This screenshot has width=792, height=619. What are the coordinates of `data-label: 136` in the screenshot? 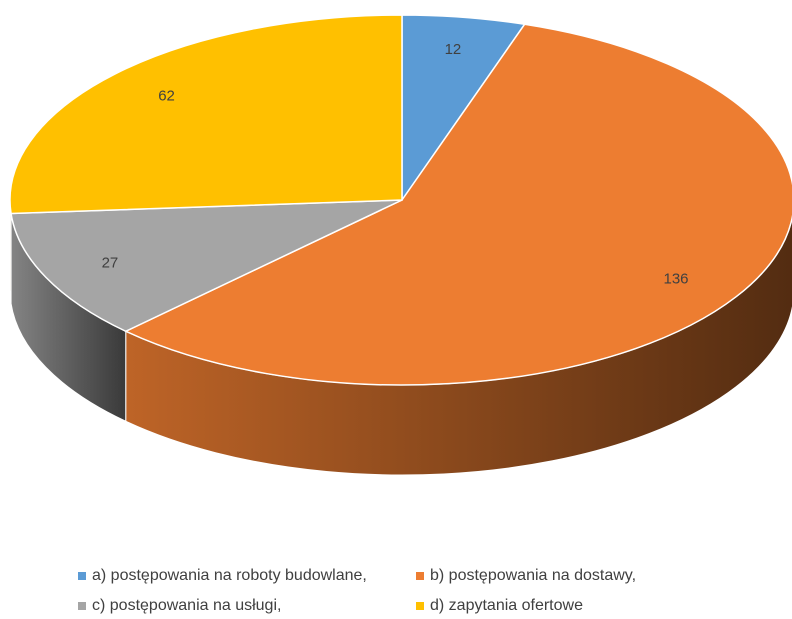 It's located at (676, 278).